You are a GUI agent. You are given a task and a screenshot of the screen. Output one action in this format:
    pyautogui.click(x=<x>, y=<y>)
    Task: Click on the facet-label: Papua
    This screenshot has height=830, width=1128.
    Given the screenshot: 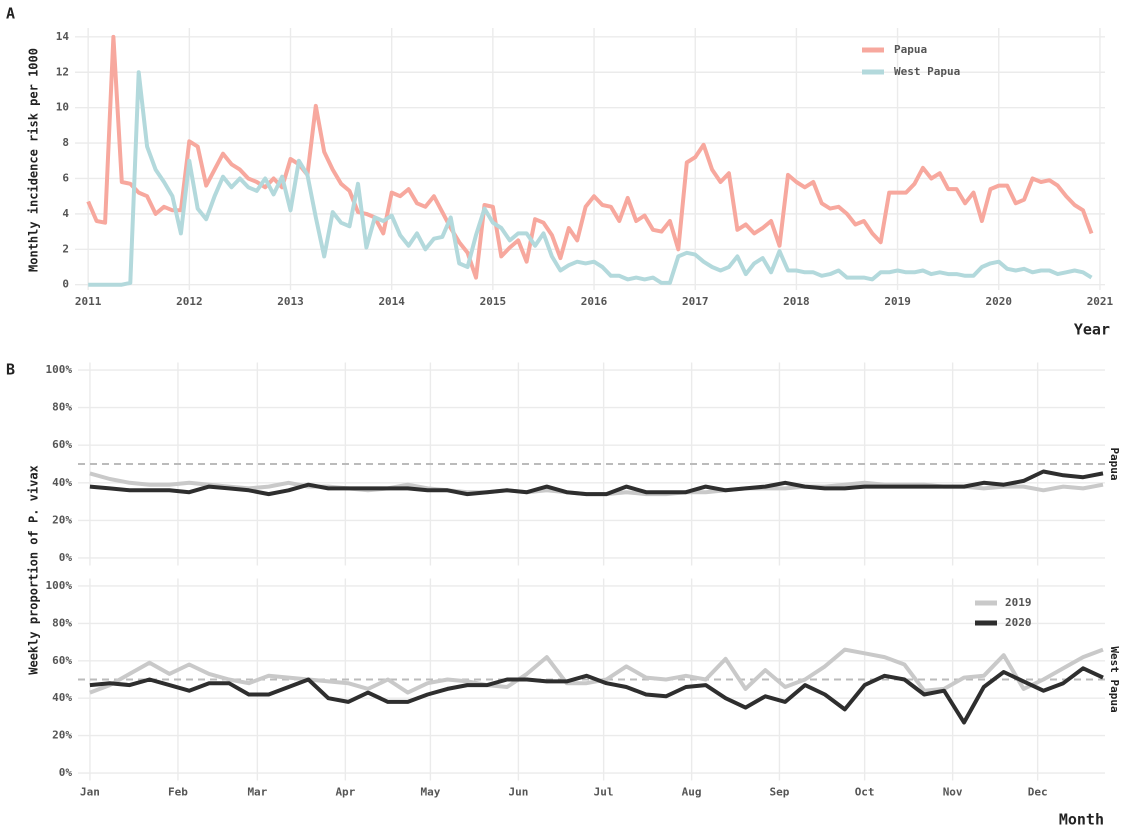 What is the action you would take?
    pyautogui.click(x=1114, y=463)
    